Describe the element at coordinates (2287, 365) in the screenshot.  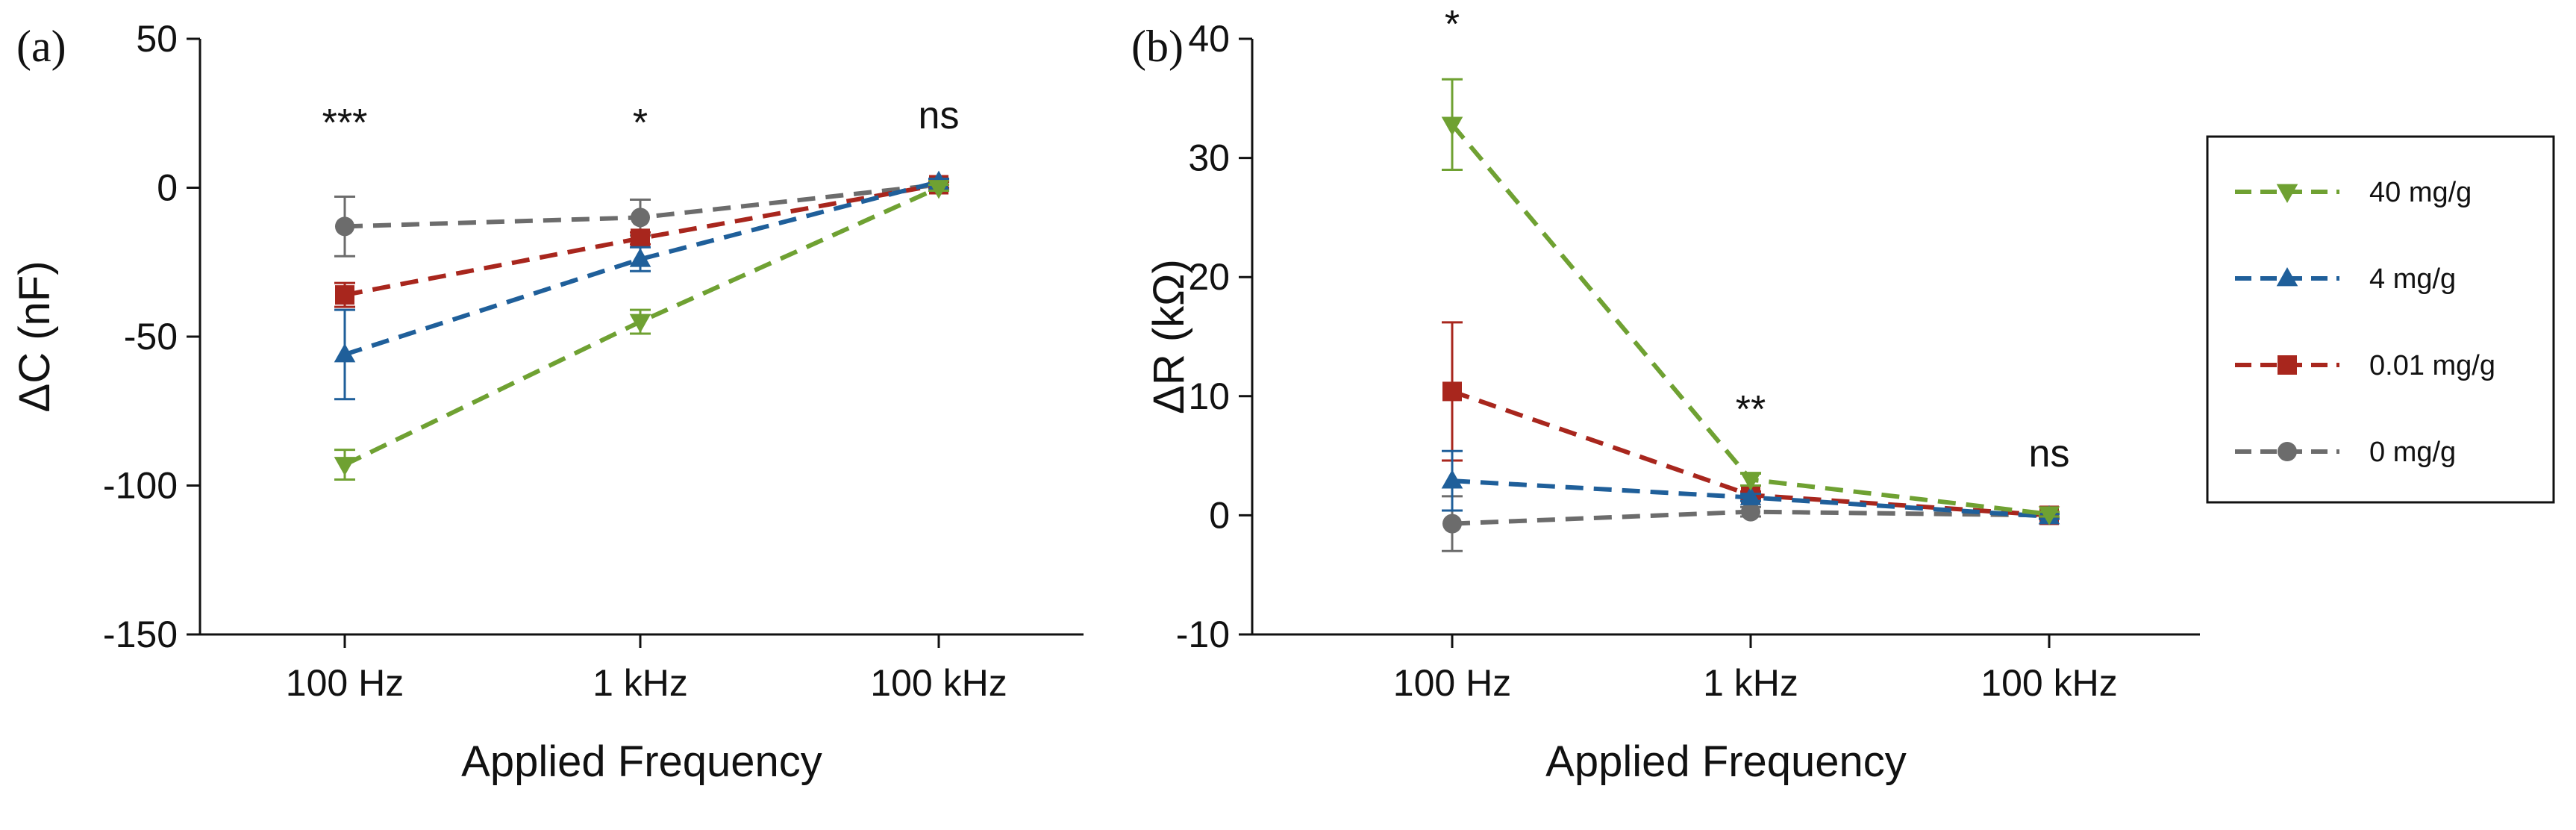
I see `square-icon` at that location.